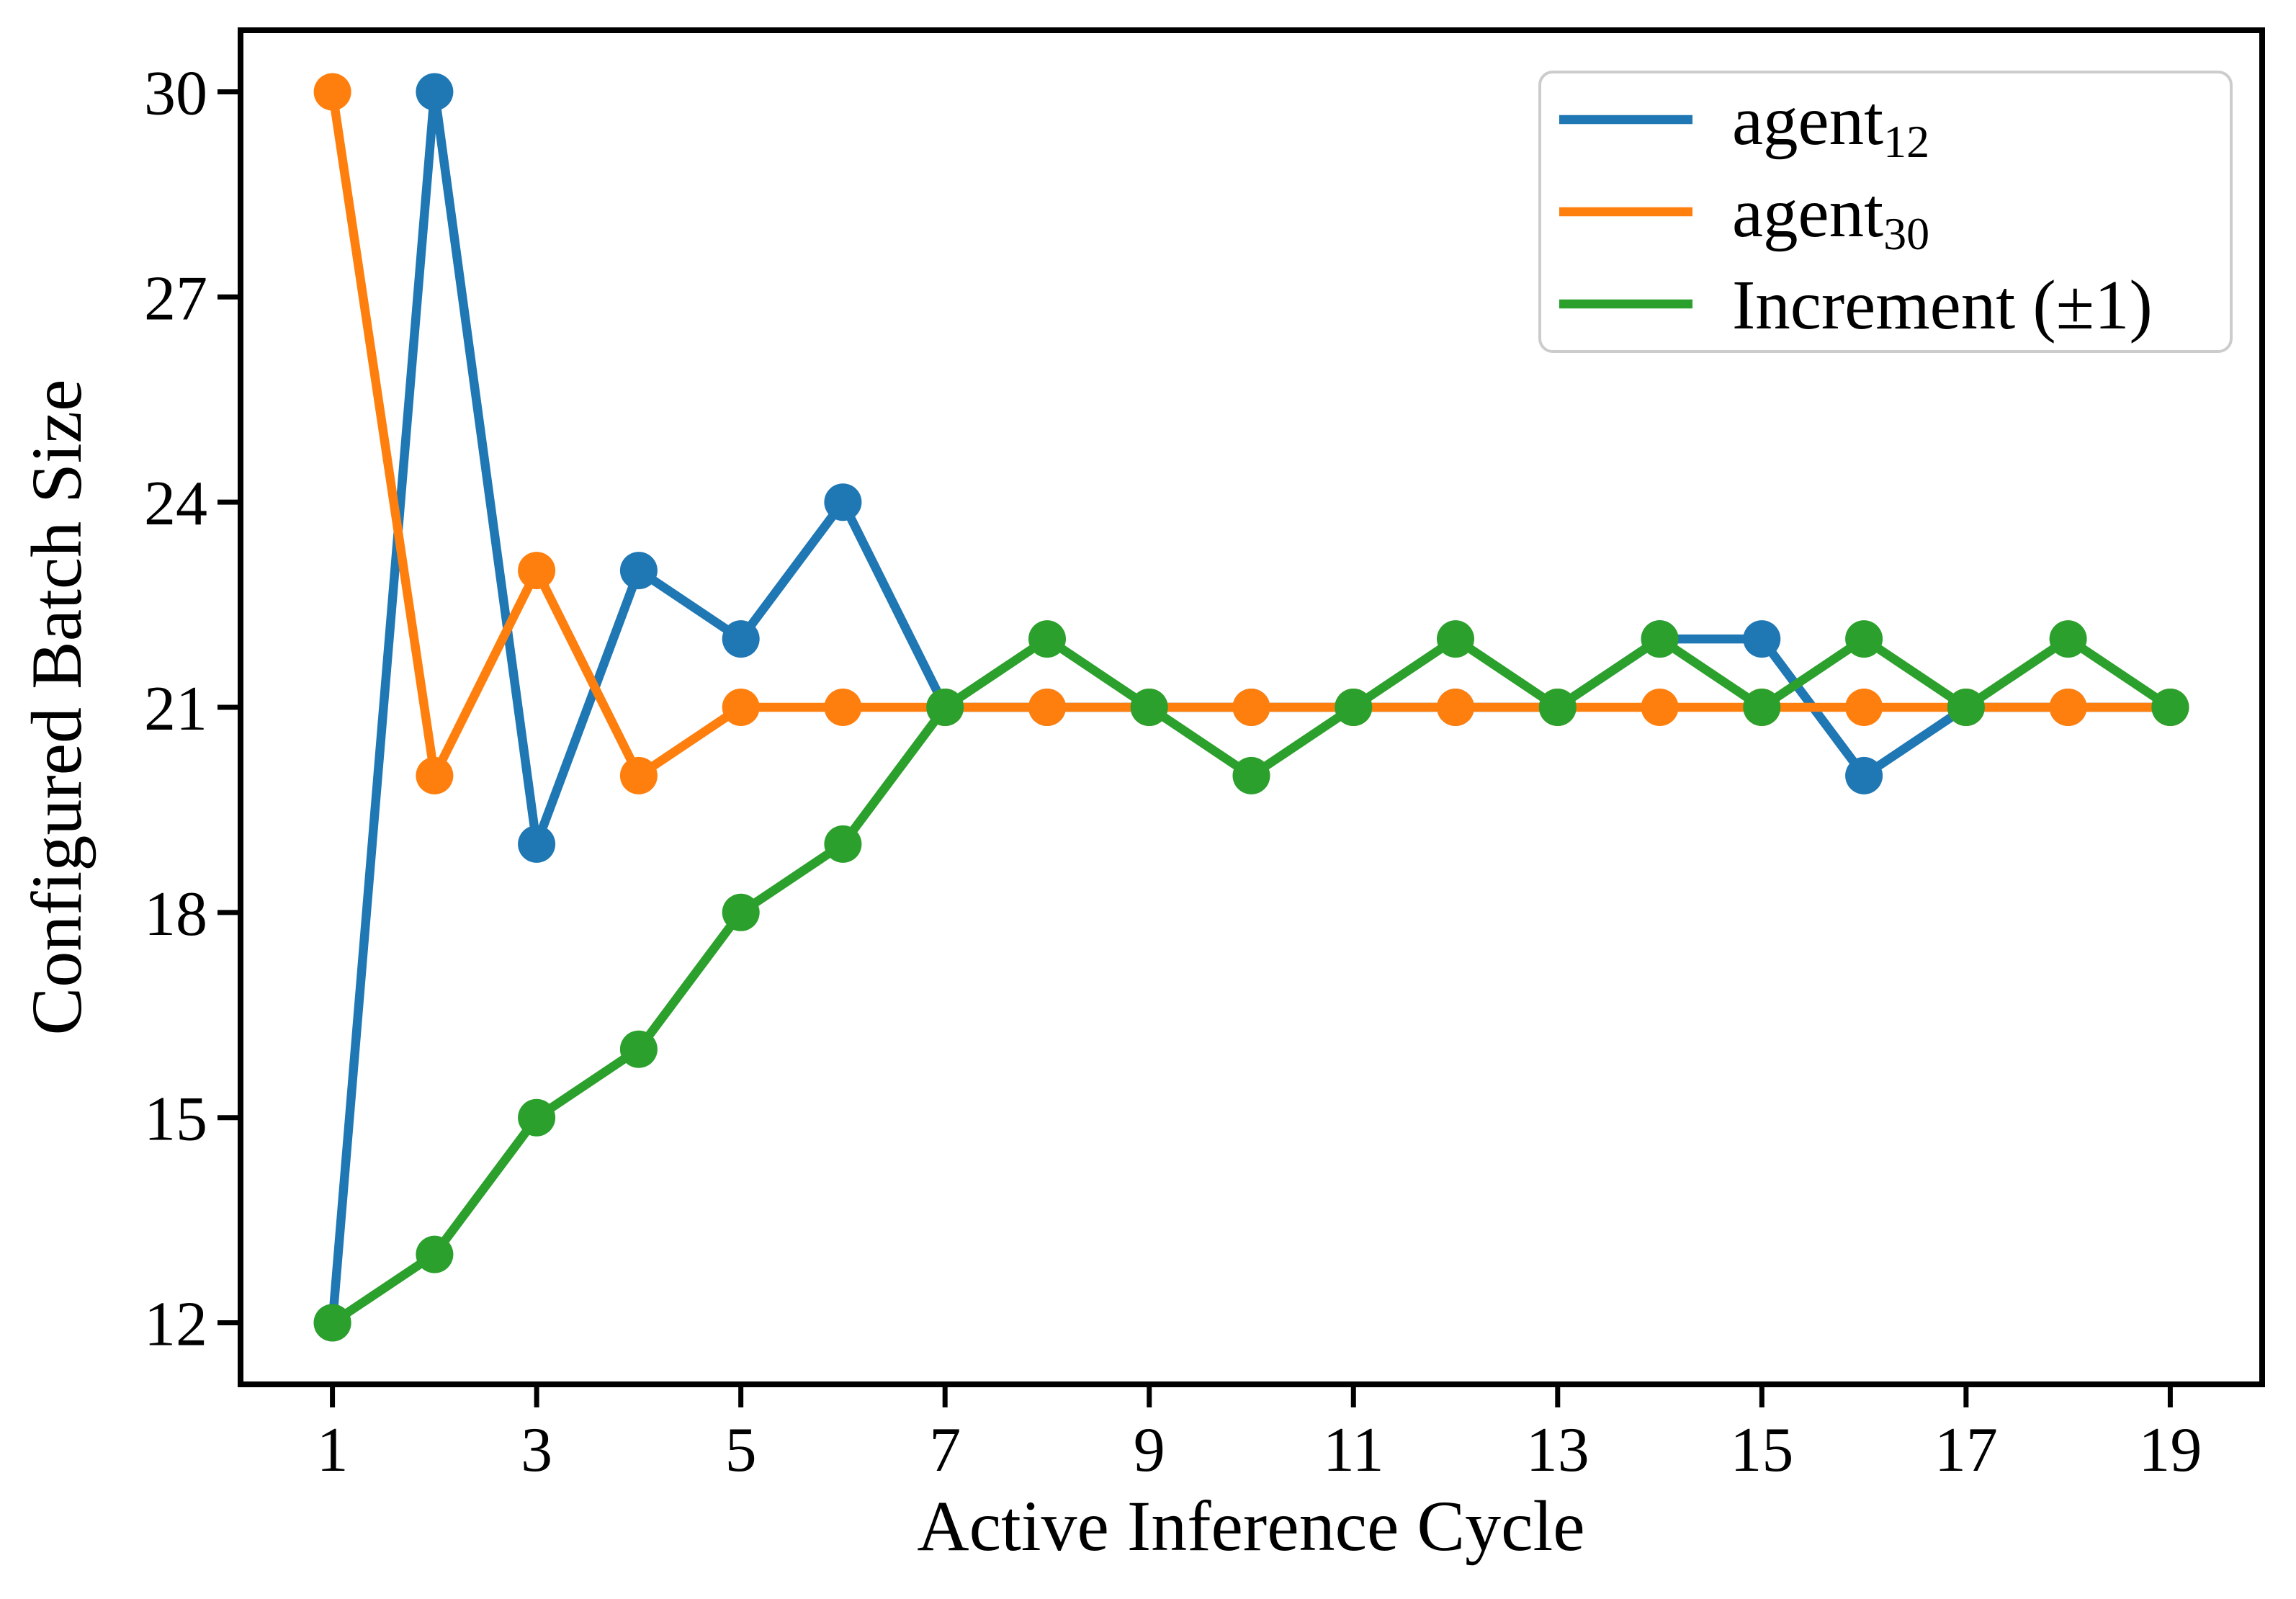 Image resolution: width=2296 pixels, height=1599 pixels. I want to click on y-tick-label: 15, so click(175, 1120).